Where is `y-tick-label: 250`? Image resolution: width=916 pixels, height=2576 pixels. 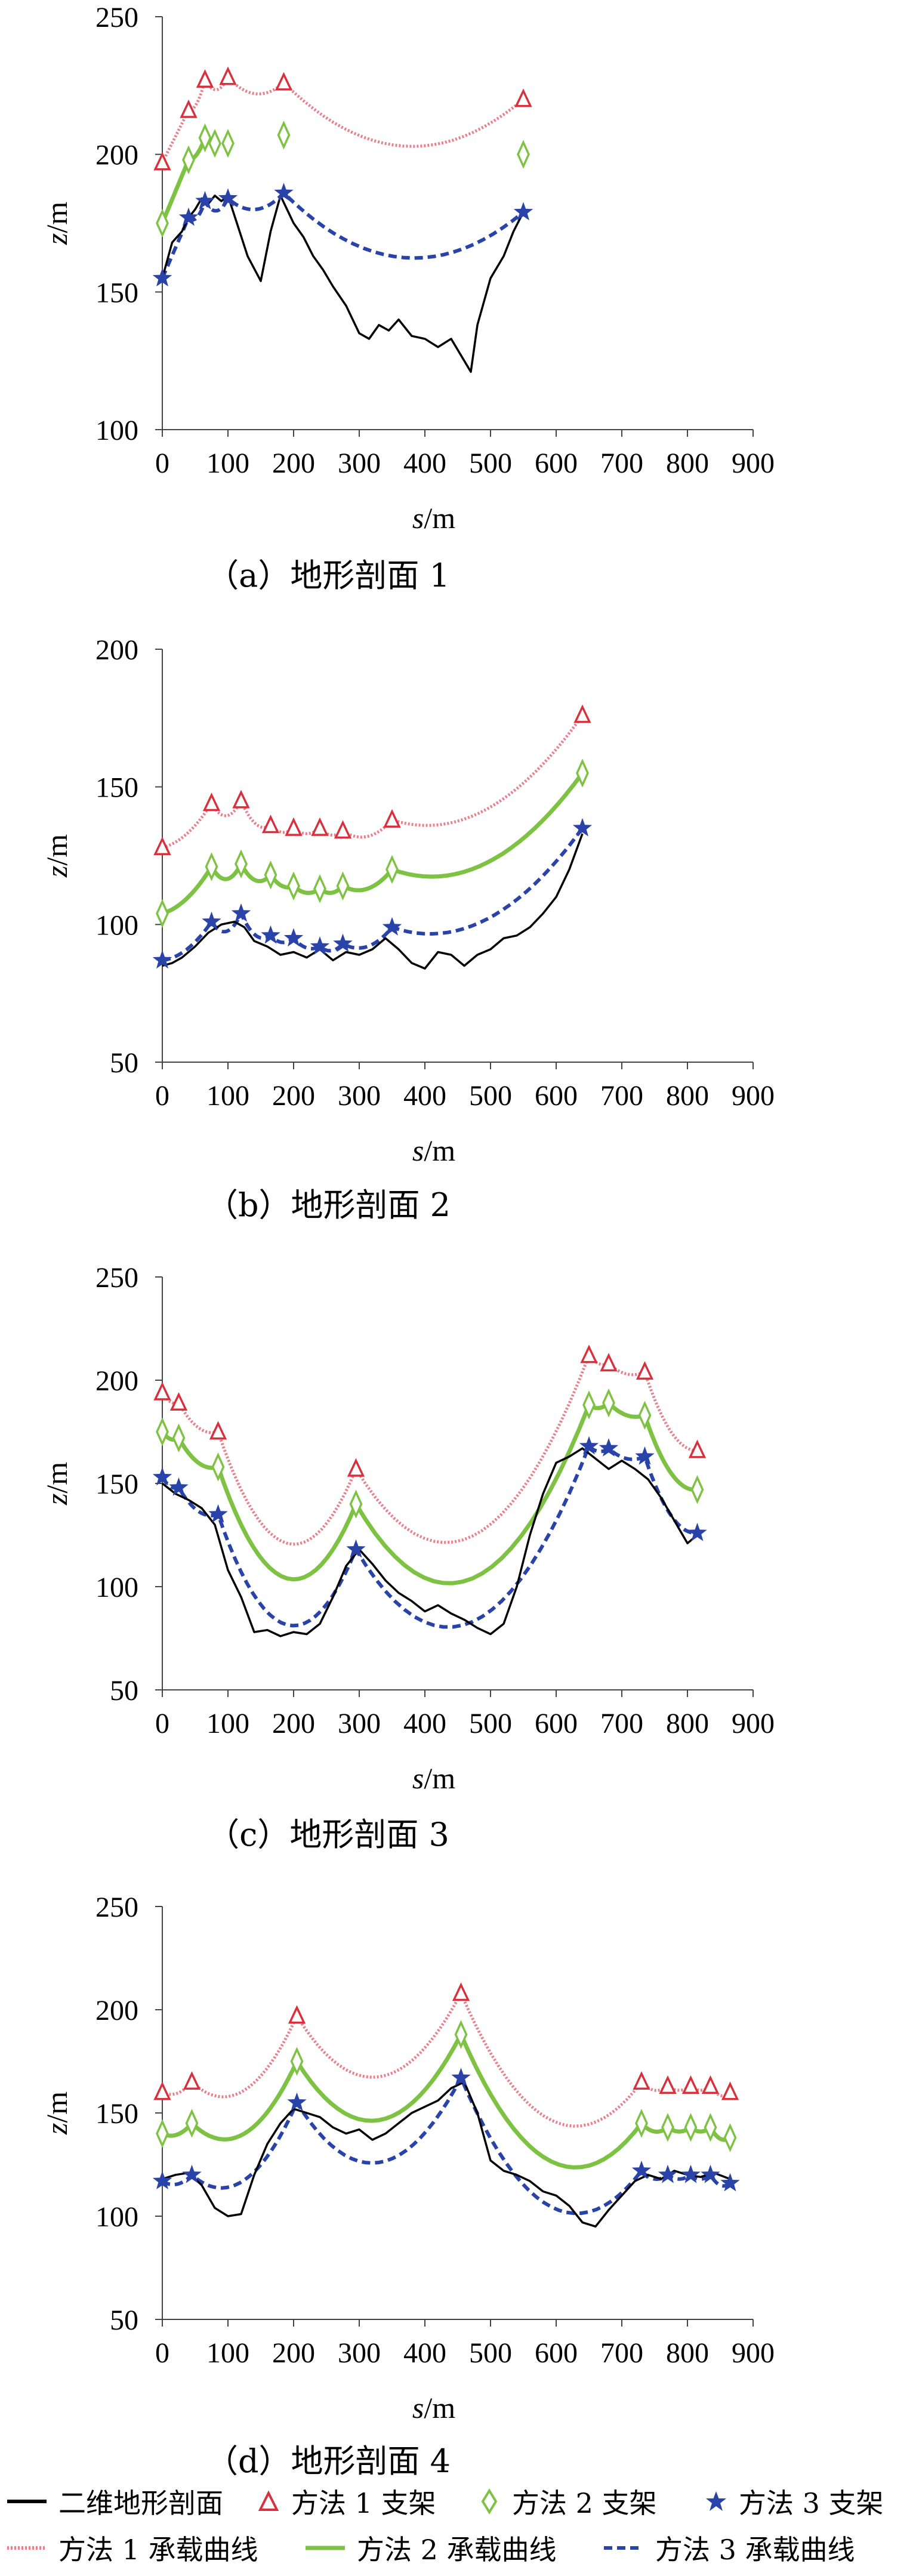
y-tick-label: 250 is located at coordinates (116, 1908).